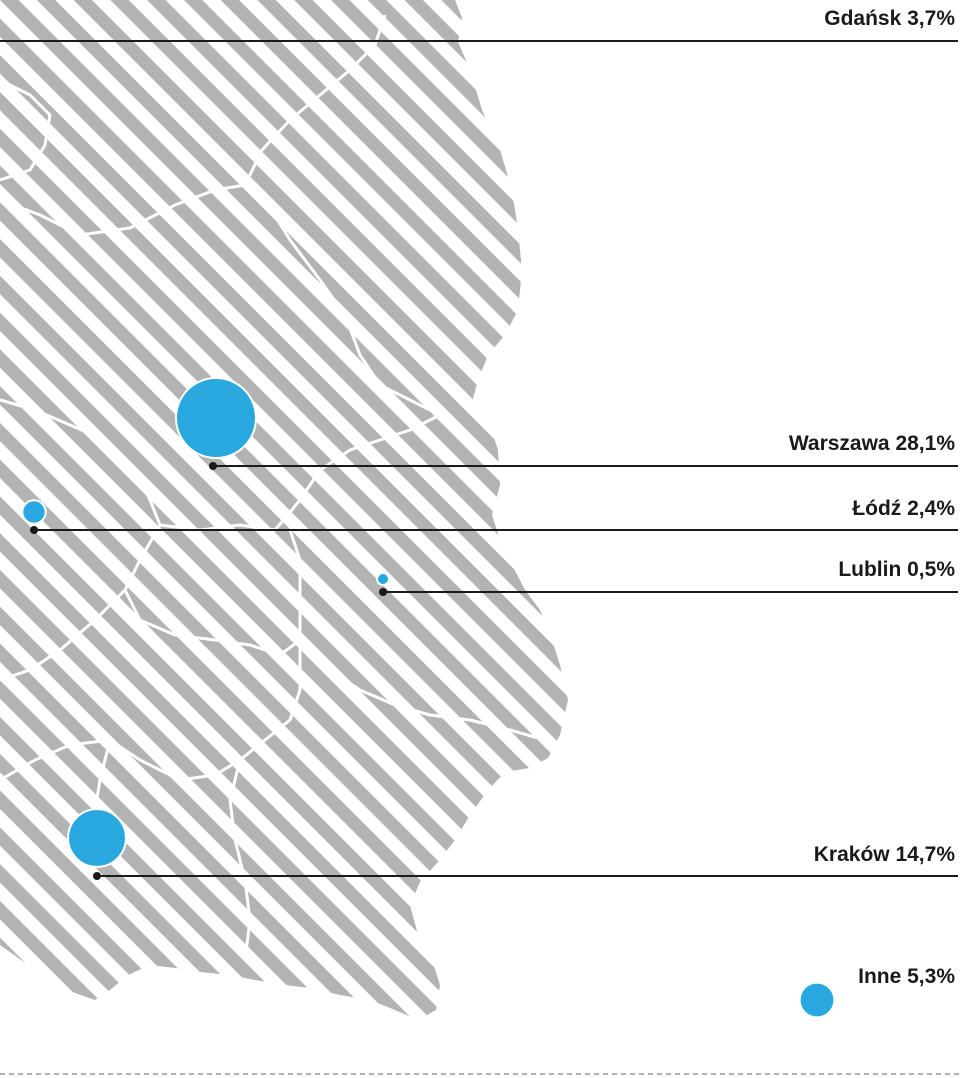  Describe the element at coordinates (872, 443) in the screenshot. I see `label-warszawa: Warszawa 28,1%` at that location.